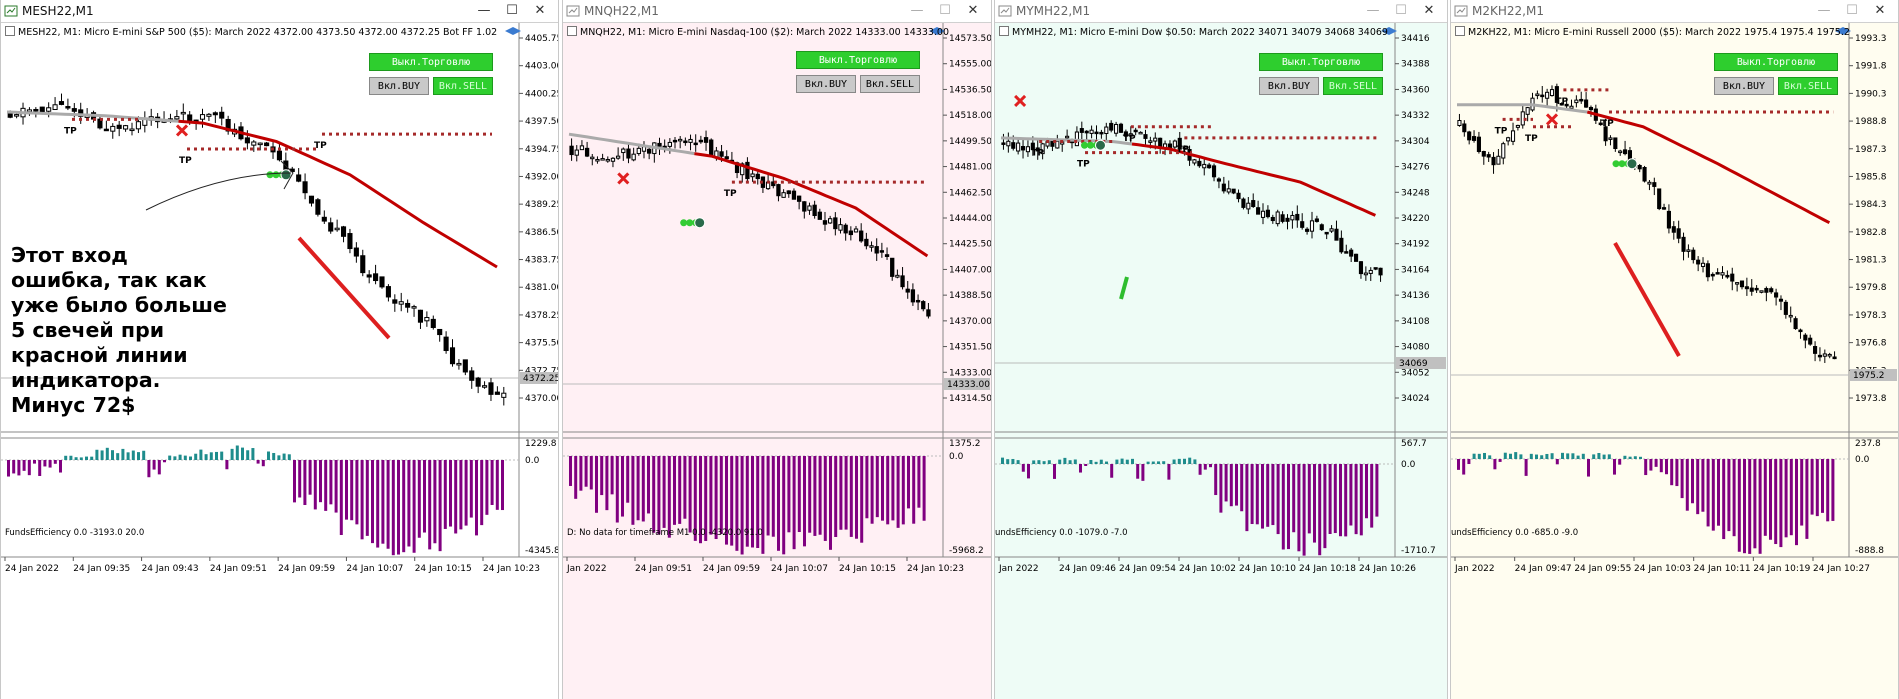 The width and height of the screenshot is (1899, 699). I want to click on price-axis-label: 1987.3, so click(1871, 150).